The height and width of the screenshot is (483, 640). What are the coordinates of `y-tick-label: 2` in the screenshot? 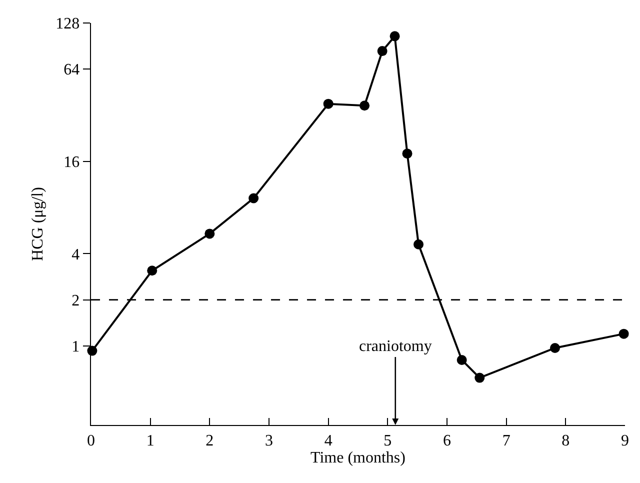 It's located at (76, 301).